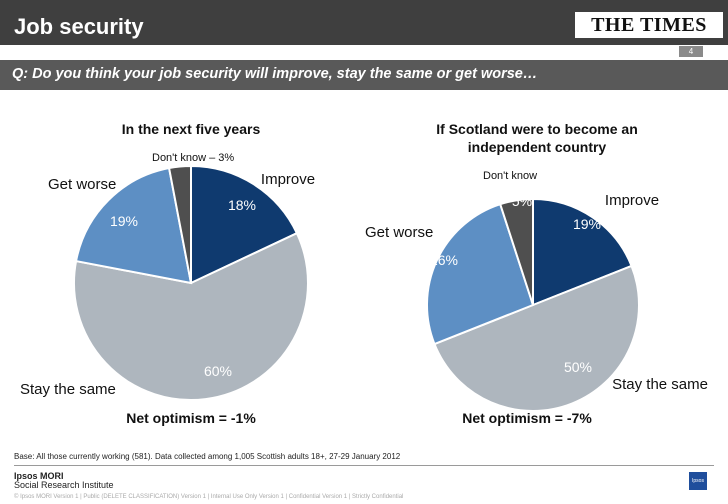 This screenshot has height=504, width=728. Describe the element at coordinates (522, 201) in the screenshot. I see `data-label: 5%` at that location.